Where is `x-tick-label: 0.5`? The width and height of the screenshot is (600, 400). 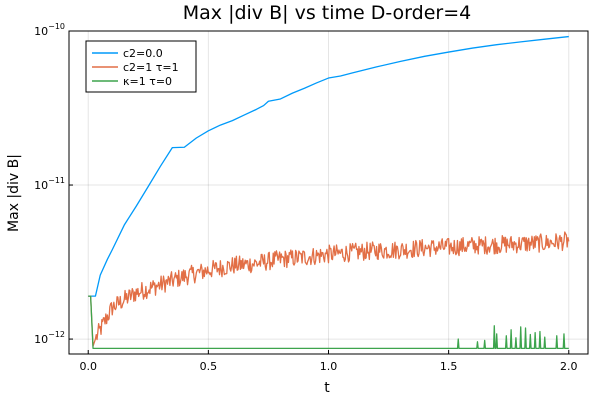 x-tick-label: 0.5 is located at coordinates (209, 366).